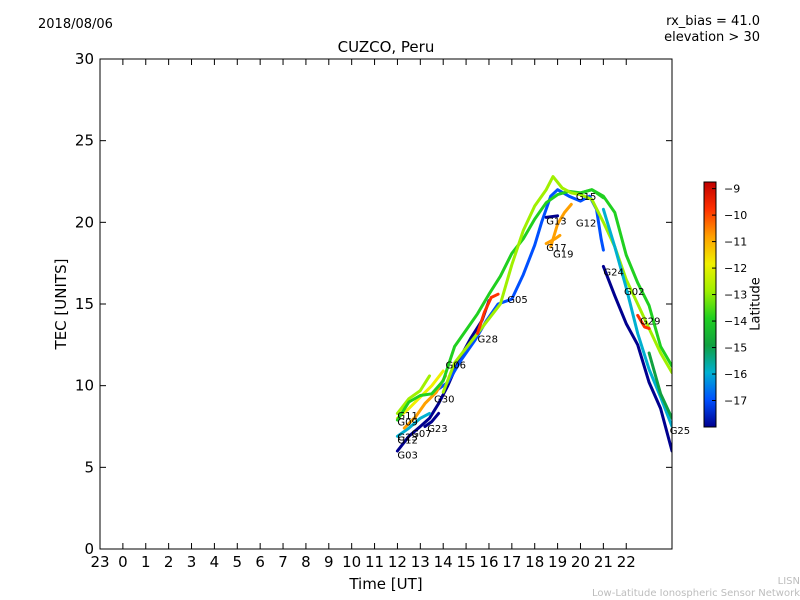 This screenshot has height=600, width=800. What do you see at coordinates (556, 248) in the screenshot?
I see `prn-label-g17: G17` at bounding box center [556, 248].